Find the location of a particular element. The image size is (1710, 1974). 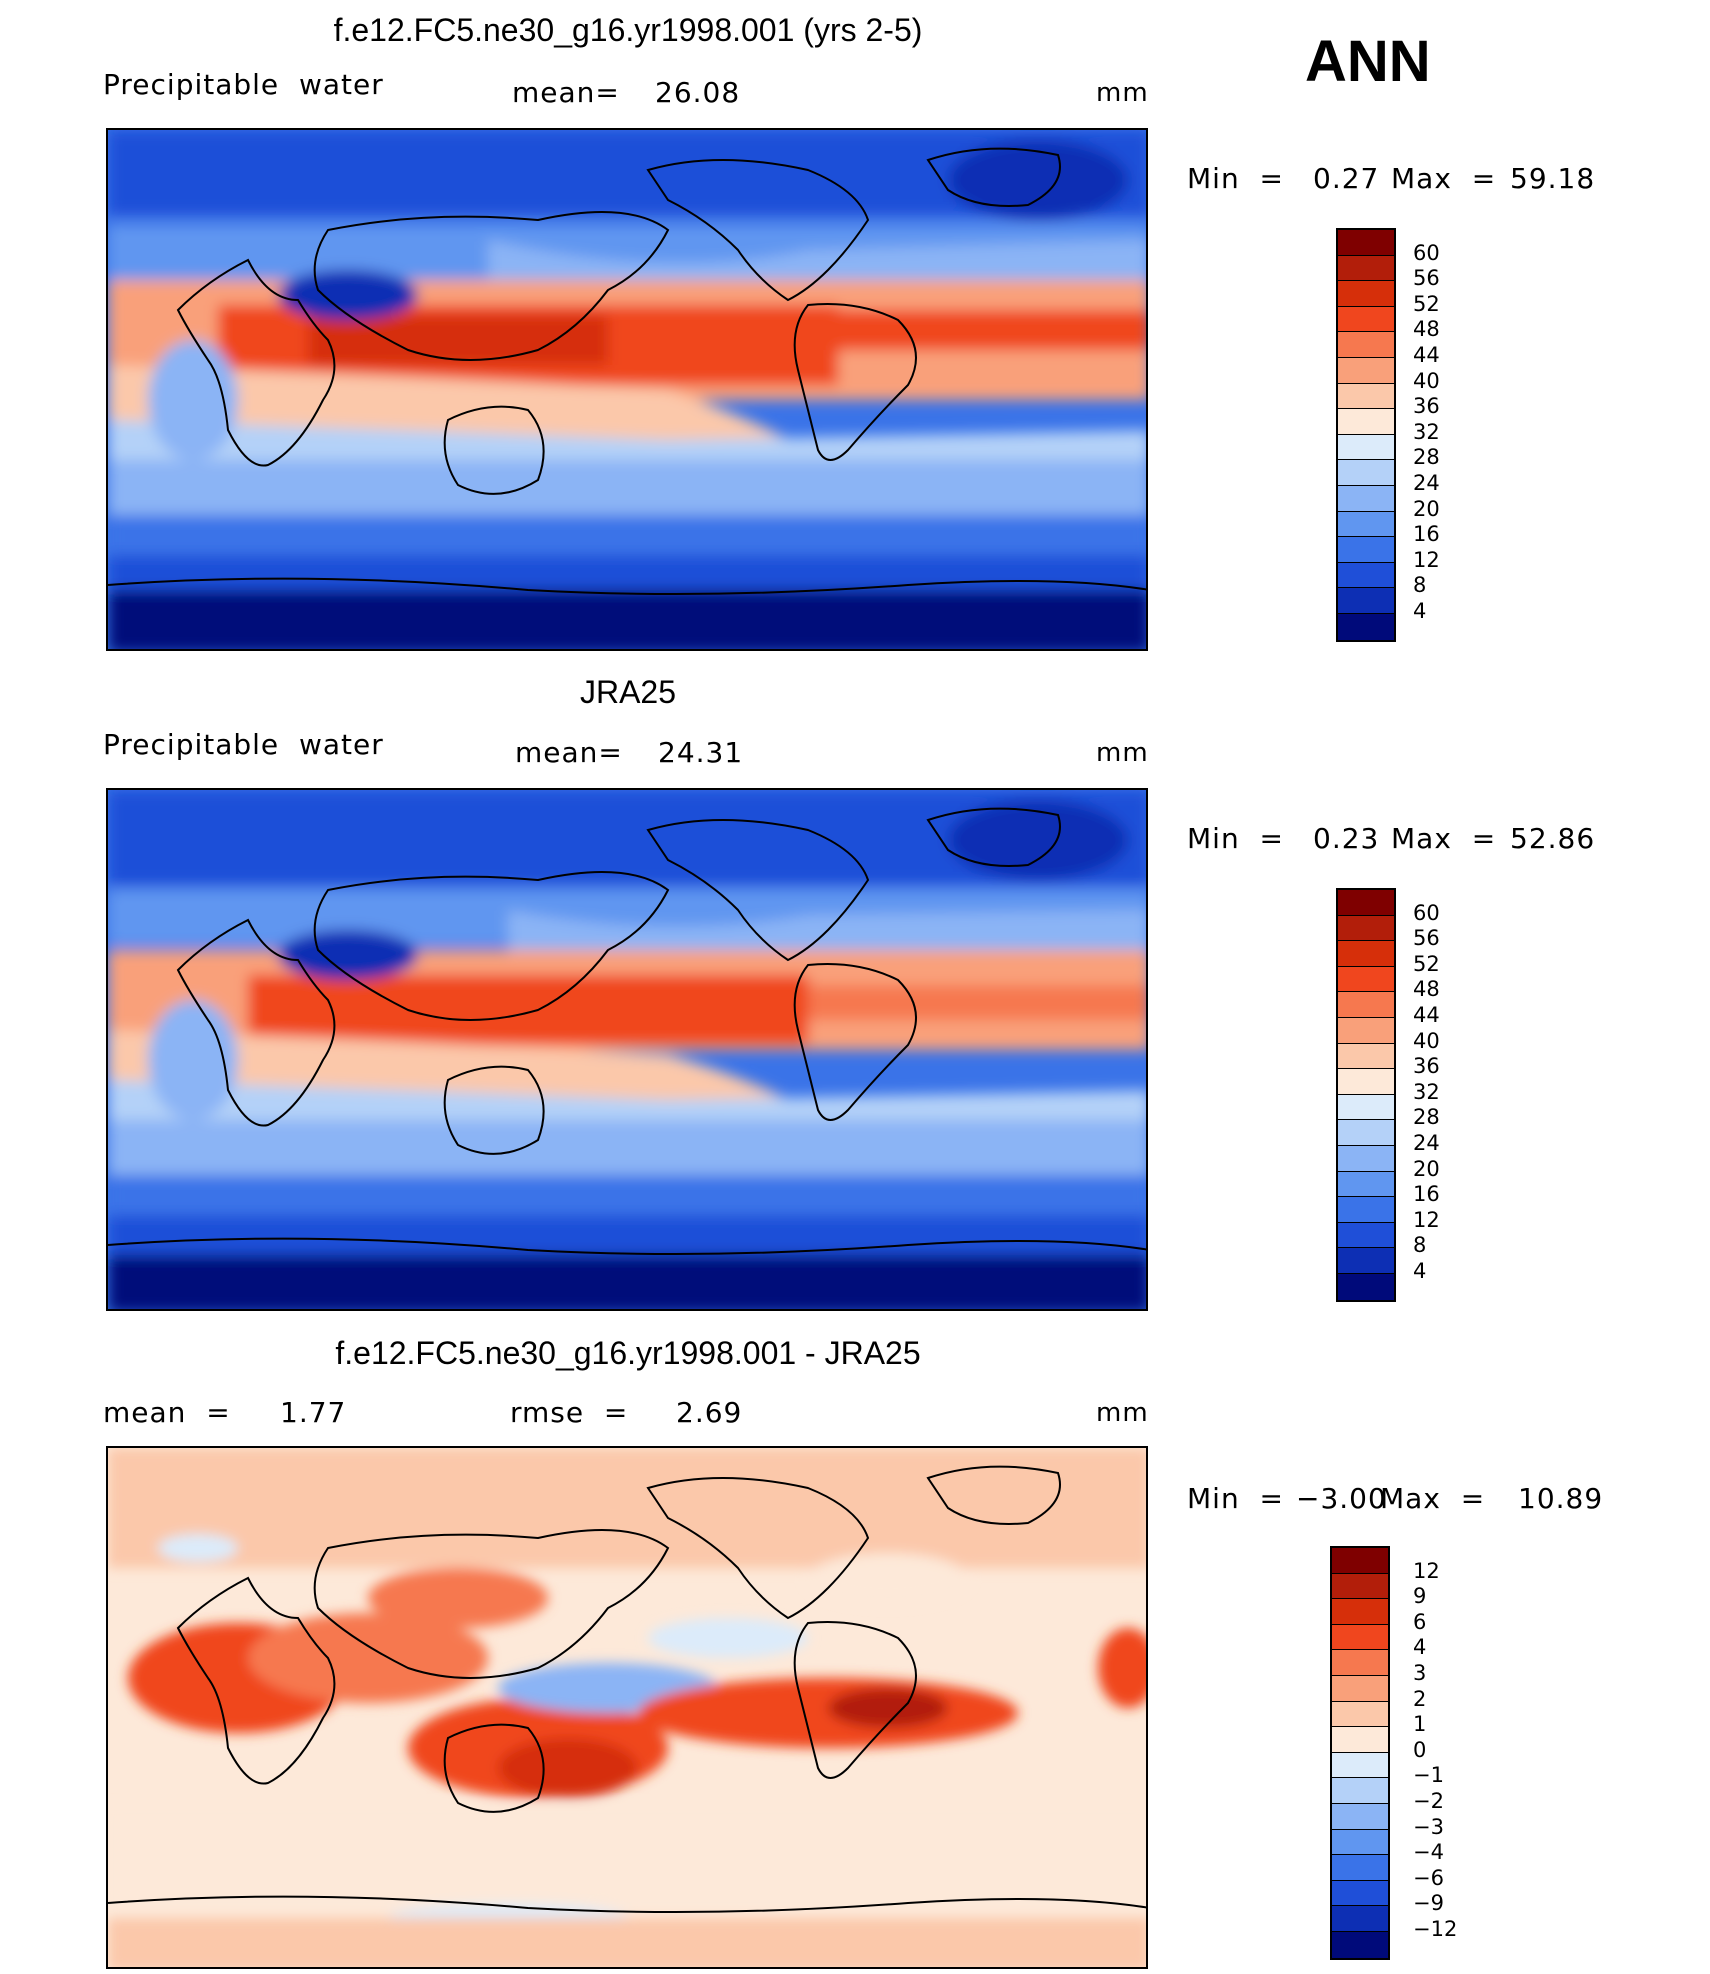

panel3-rmse-value: 2.69 is located at coordinates (709, 1412).